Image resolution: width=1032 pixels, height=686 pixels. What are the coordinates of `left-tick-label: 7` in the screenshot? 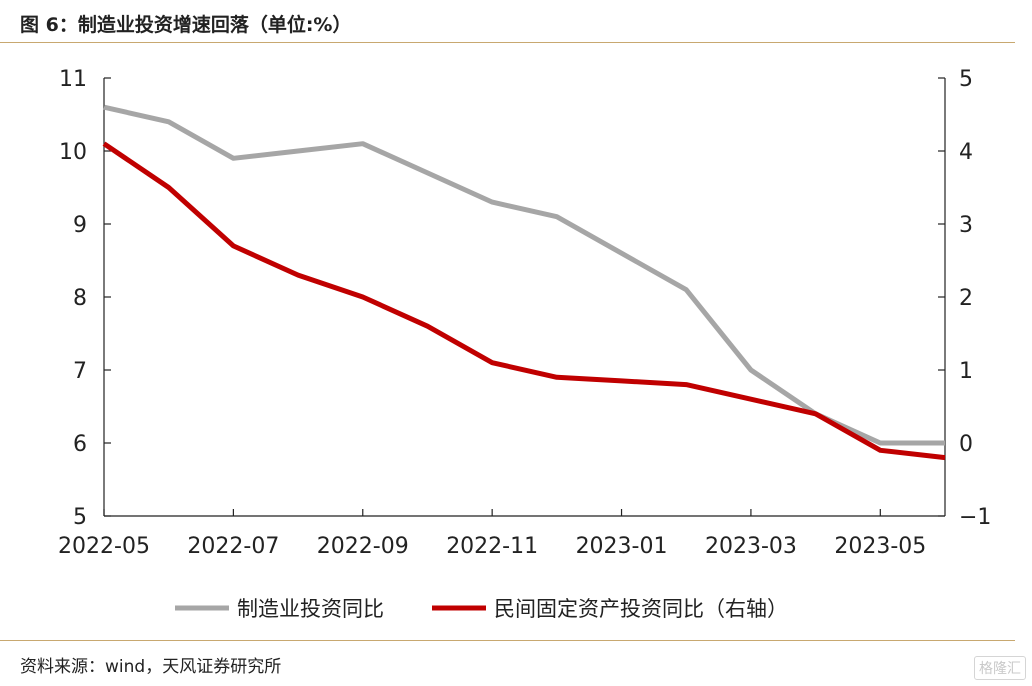 It's located at (80, 371).